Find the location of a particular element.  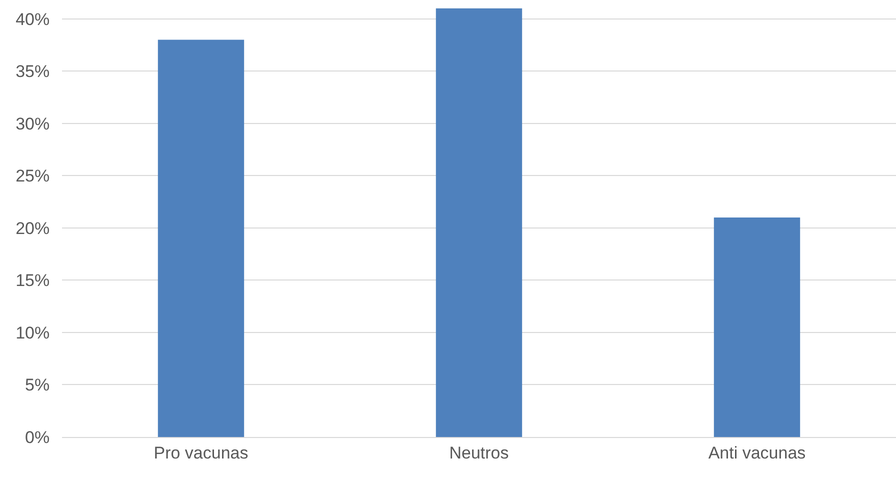

y-tick-label: 10% is located at coordinates (33, 332).